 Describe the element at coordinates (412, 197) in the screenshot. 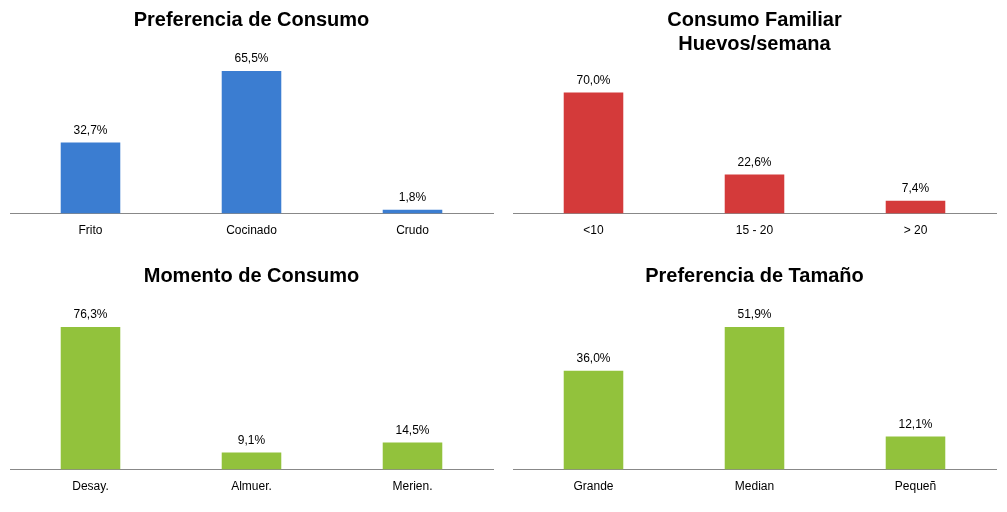

I see `data-label: 1,8%` at that location.